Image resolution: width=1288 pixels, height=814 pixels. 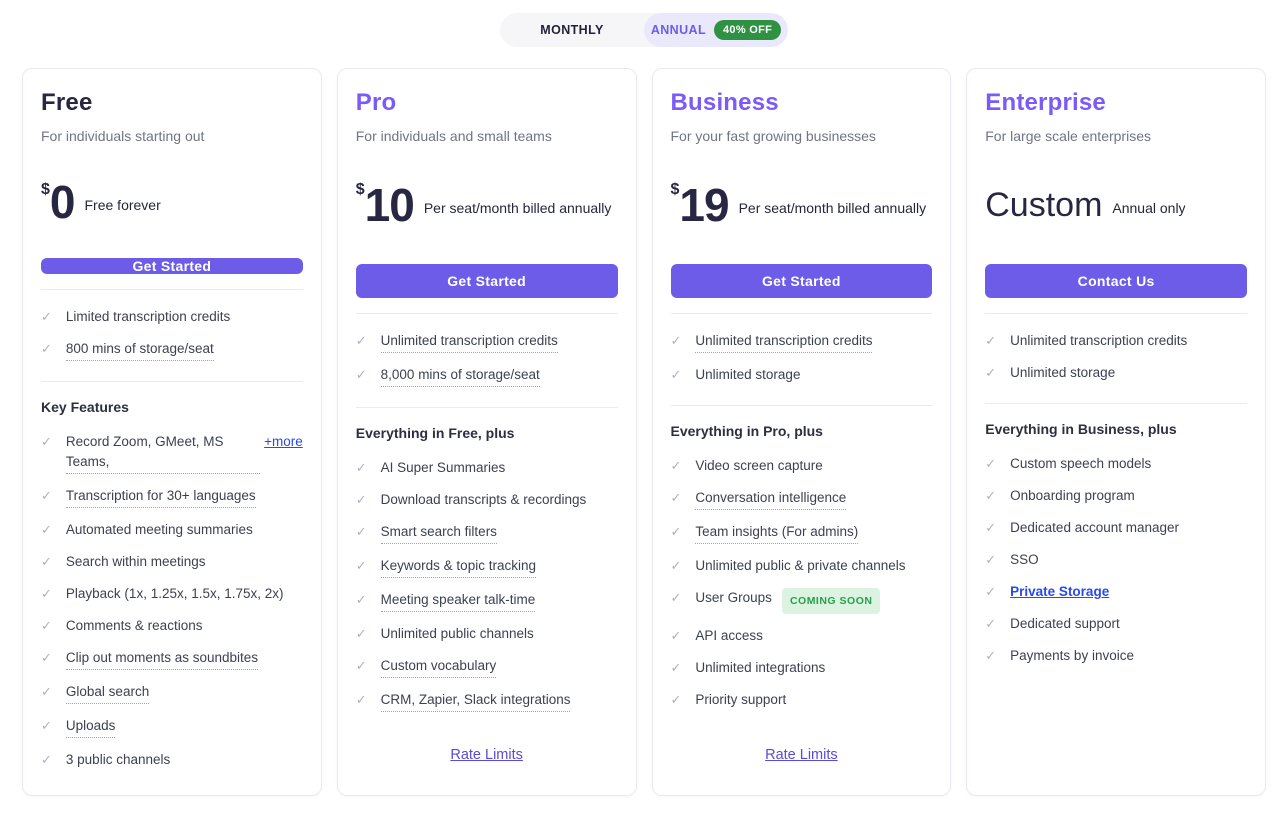 What do you see at coordinates (1072, 495) in the screenshot?
I see `feature-text: Onboarding program` at bounding box center [1072, 495].